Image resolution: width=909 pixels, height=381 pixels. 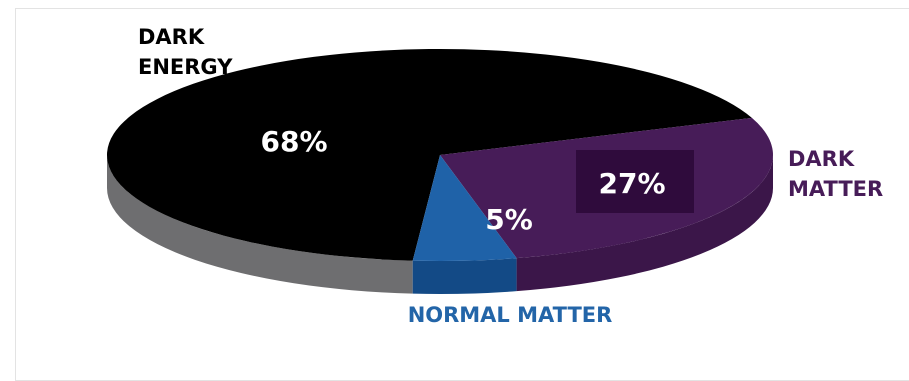 I want to click on dark-energy-label-line1: DARK, so click(x=171, y=37).